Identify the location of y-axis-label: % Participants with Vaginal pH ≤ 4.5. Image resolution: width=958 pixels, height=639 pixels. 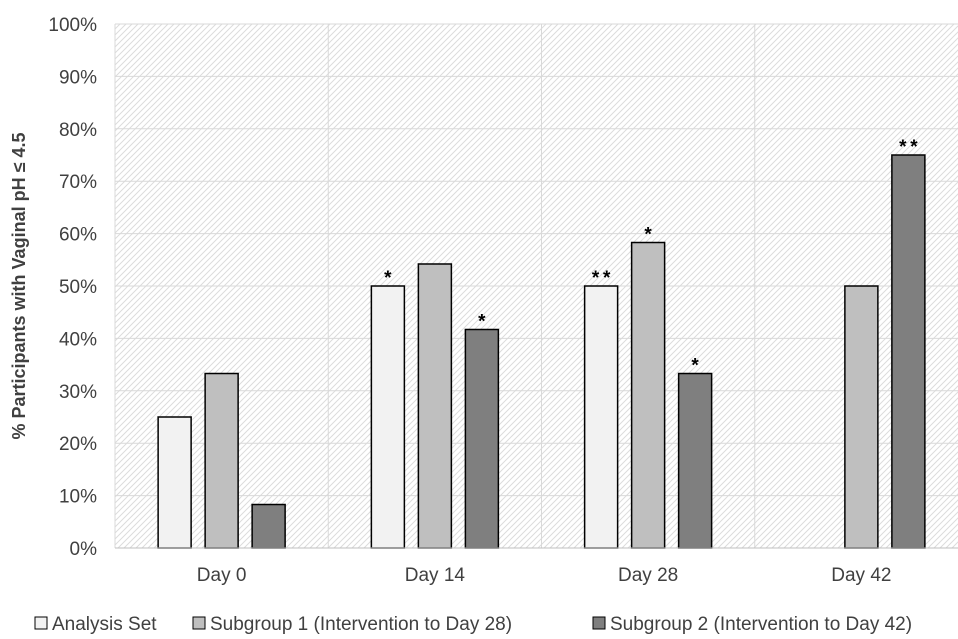
(19, 286).